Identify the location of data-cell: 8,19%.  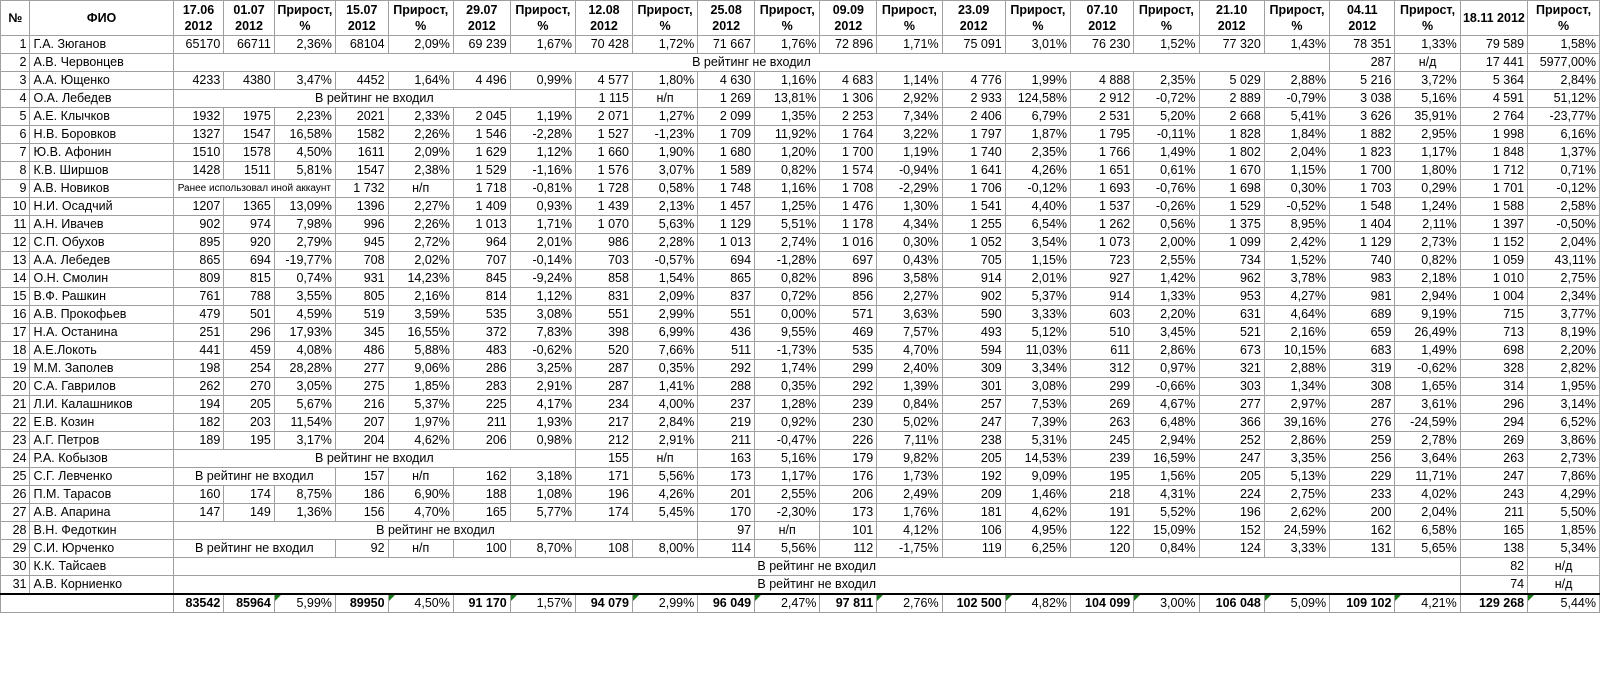
(1563, 332).